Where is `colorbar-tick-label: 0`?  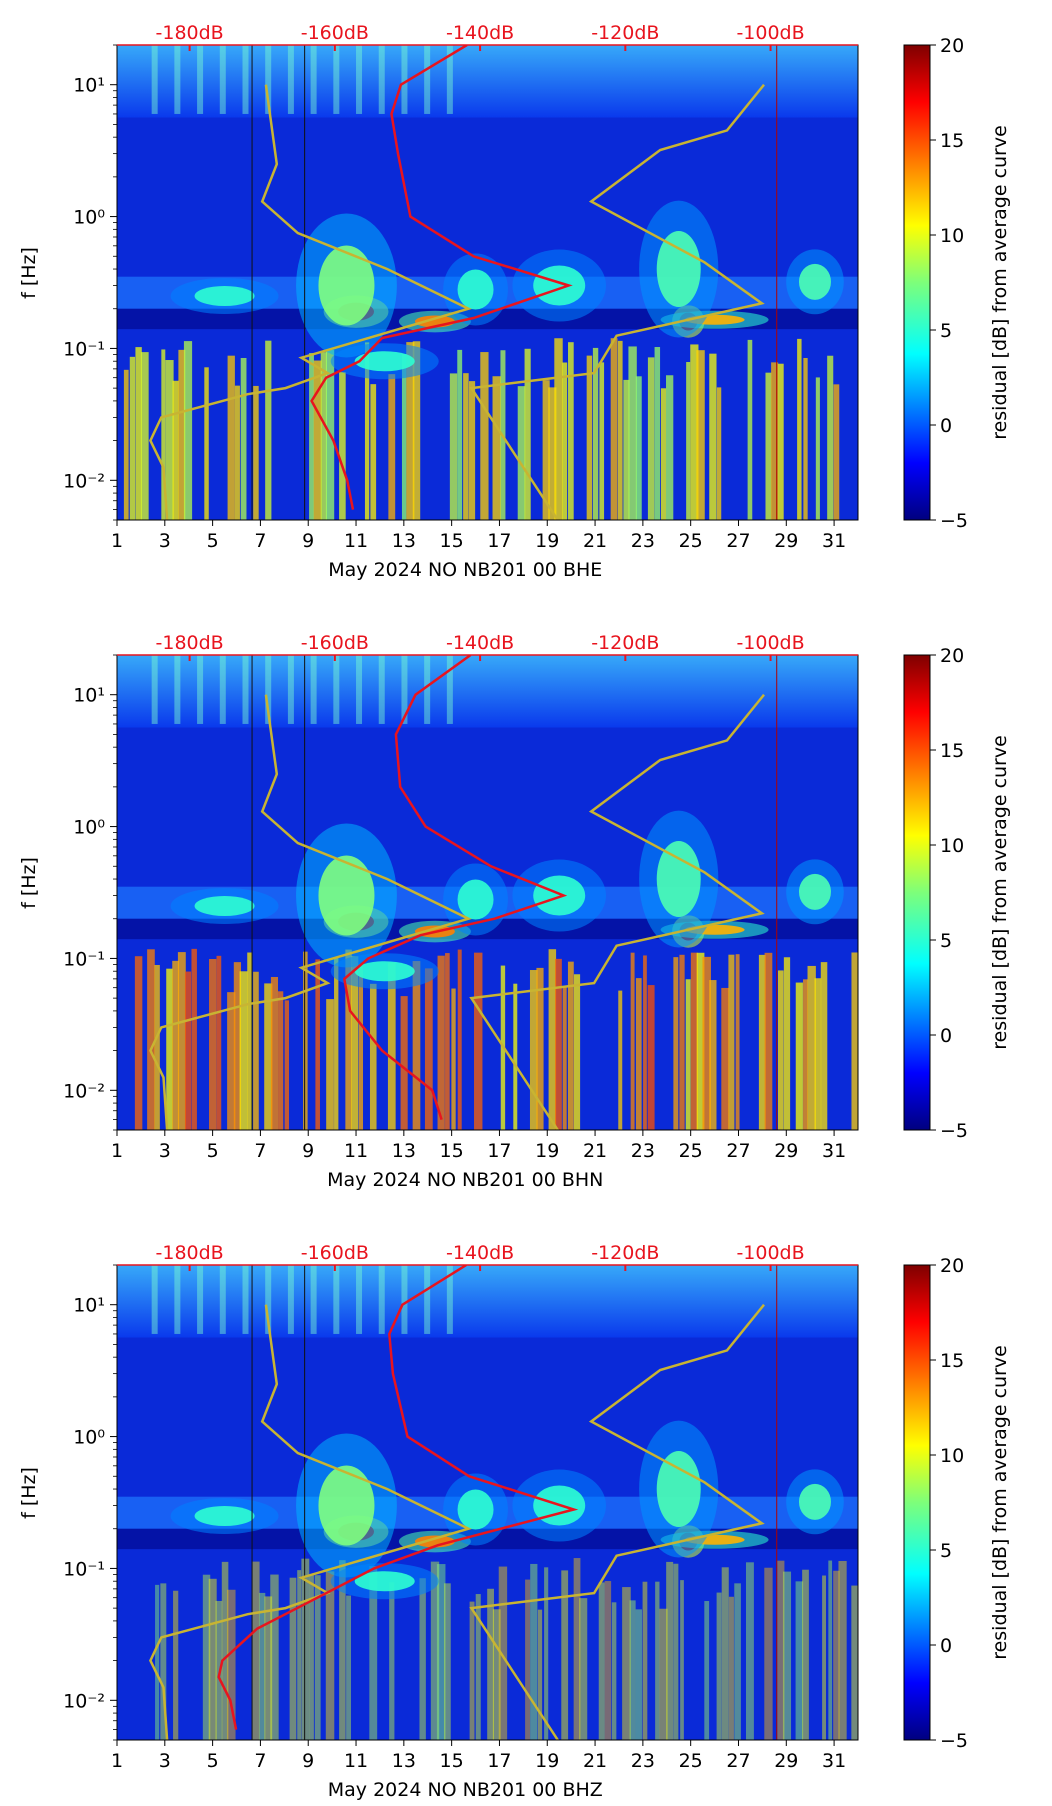
colorbar-tick-label: 0 is located at coordinates (946, 1036).